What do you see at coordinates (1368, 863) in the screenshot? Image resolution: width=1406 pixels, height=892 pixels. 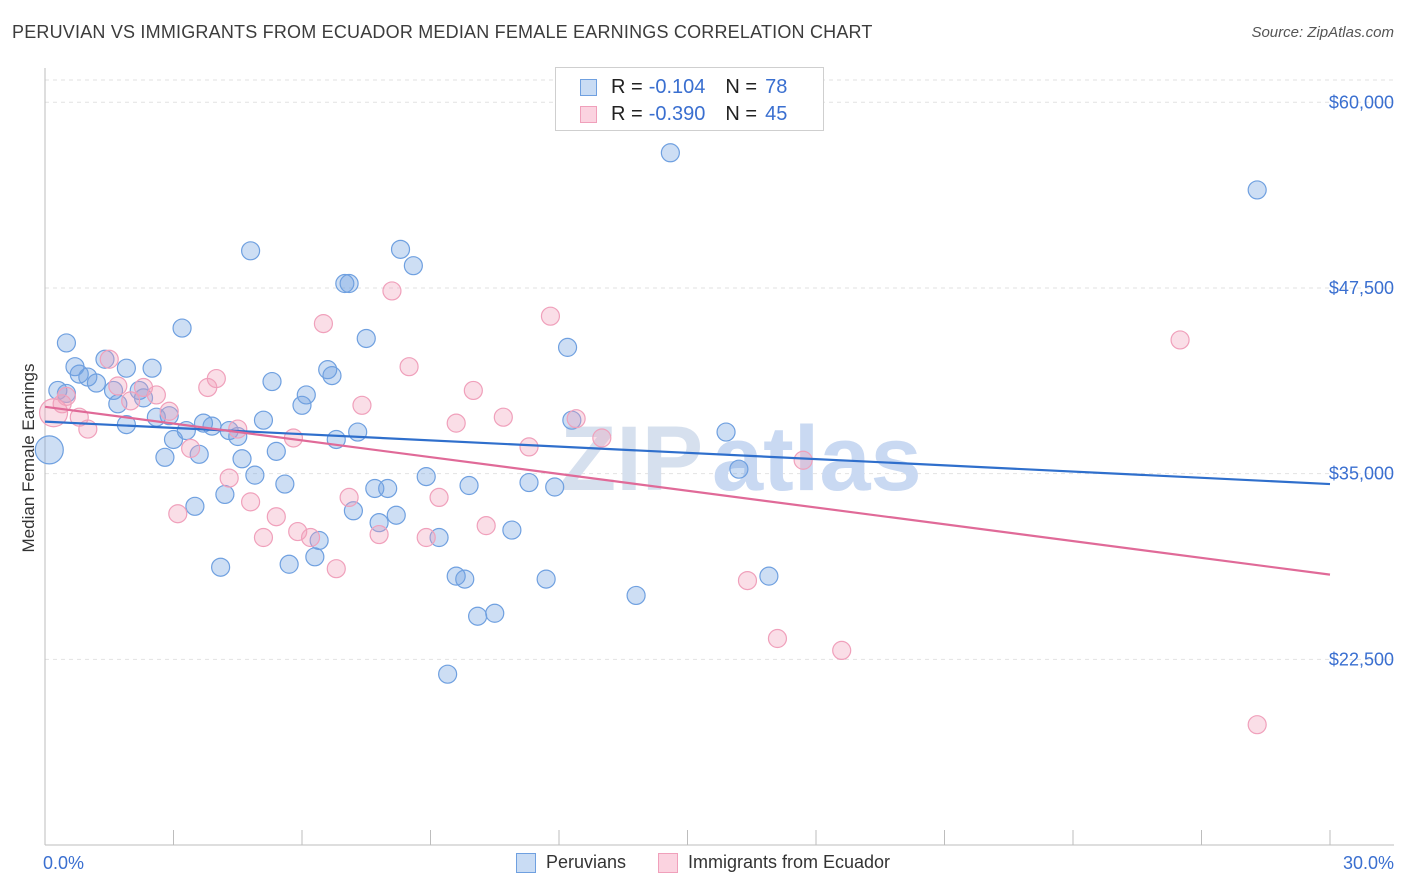 I see `x-tick-label-max: 30.0%` at bounding box center [1368, 863].